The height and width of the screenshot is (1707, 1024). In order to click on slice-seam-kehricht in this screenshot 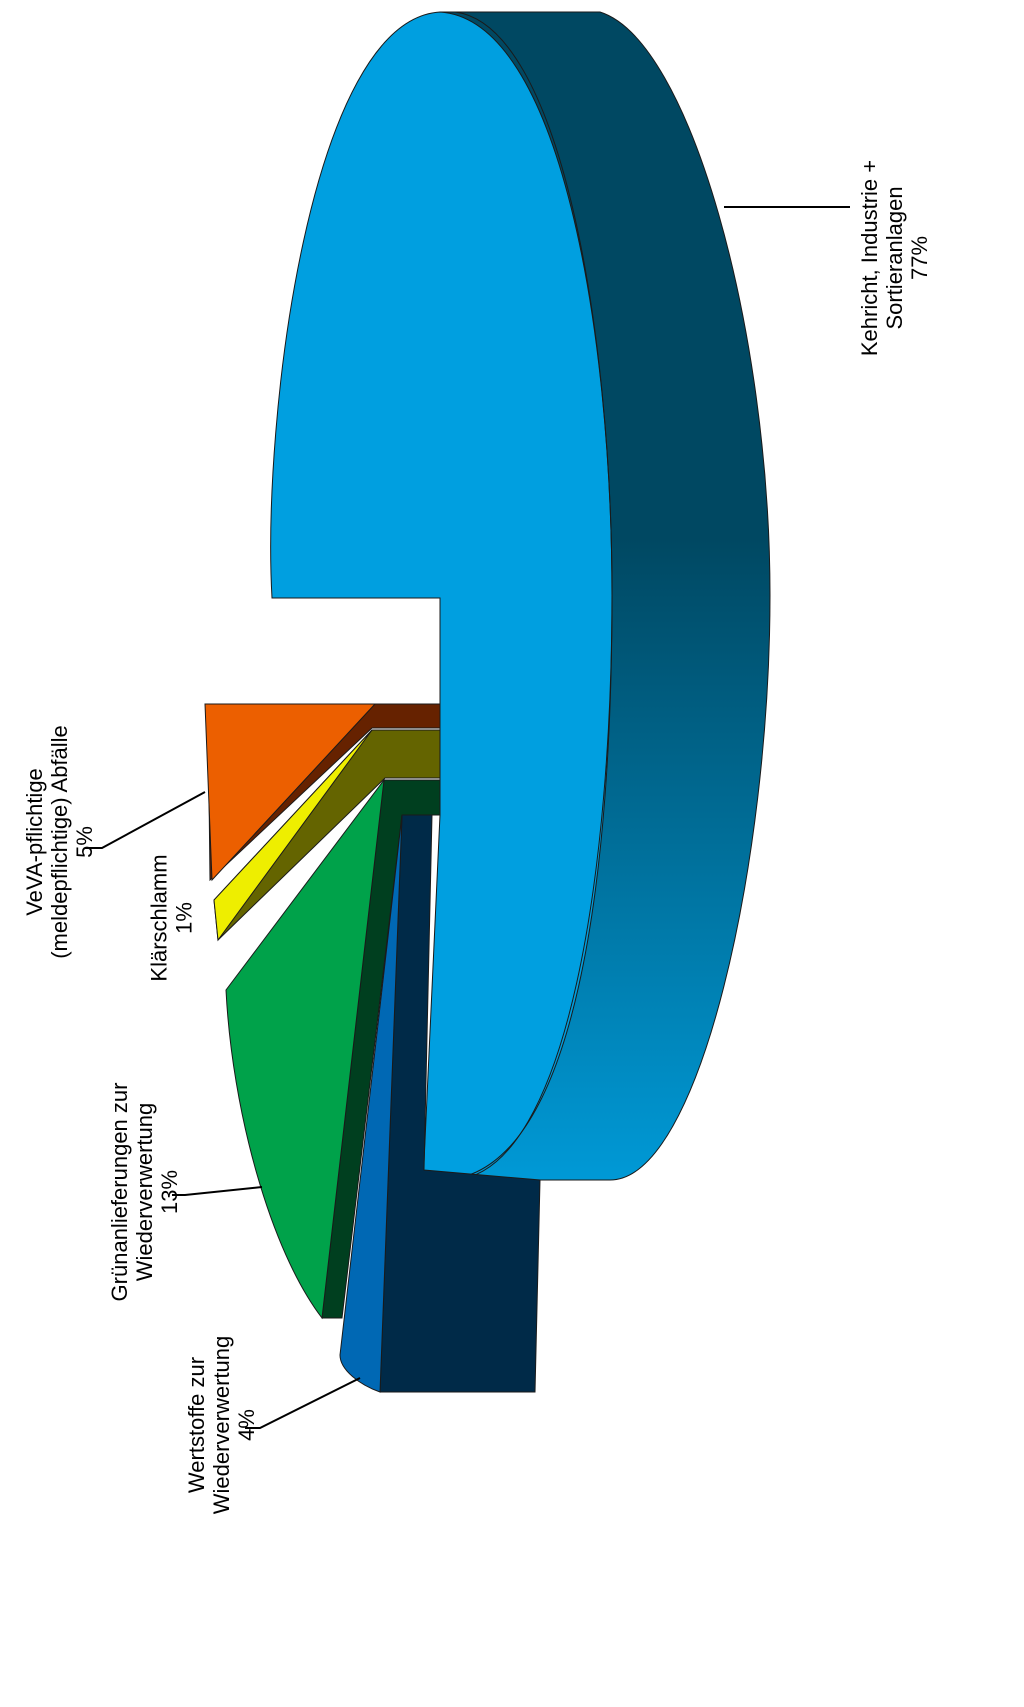, I will do `click(533, 596)`.